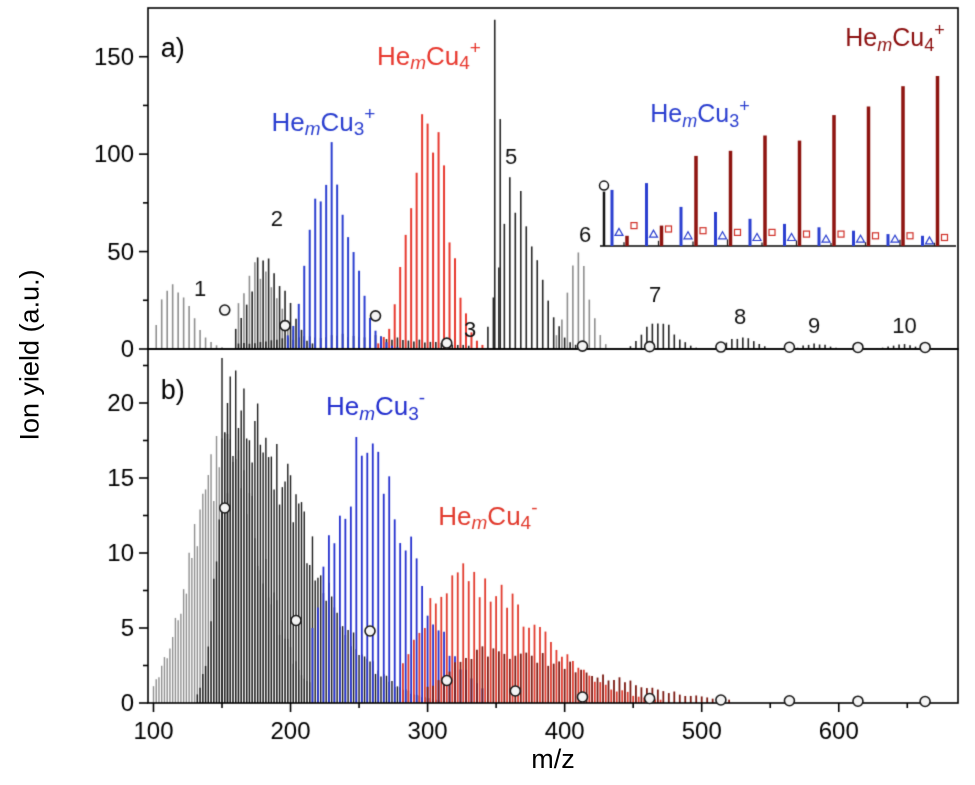 The width and height of the screenshot is (975, 785). What do you see at coordinates (29, 355) in the screenshot?
I see `y-axis-title: Ion yield (a.u.)` at bounding box center [29, 355].